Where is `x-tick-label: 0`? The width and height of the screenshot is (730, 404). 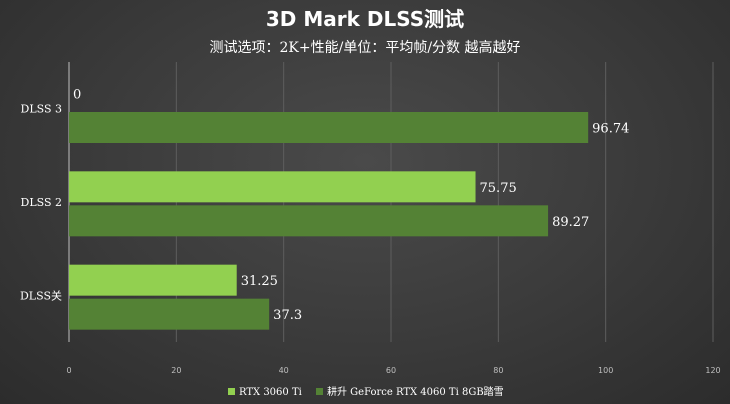 x-tick-label: 0 is located at coordinates (68, 370).